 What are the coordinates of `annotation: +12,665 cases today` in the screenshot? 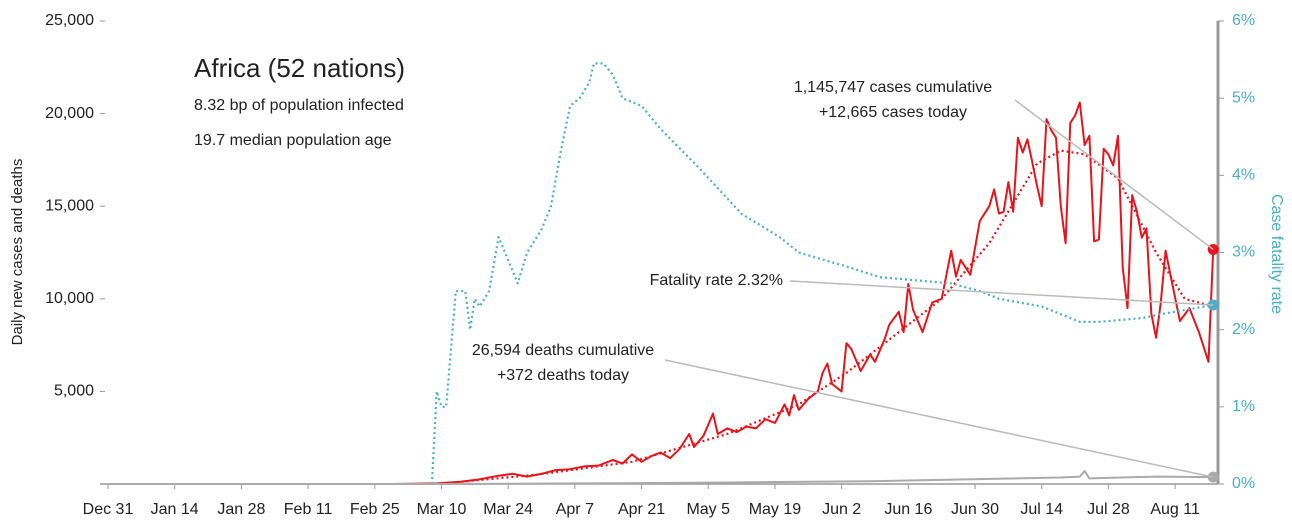 It's located at (893, 112).